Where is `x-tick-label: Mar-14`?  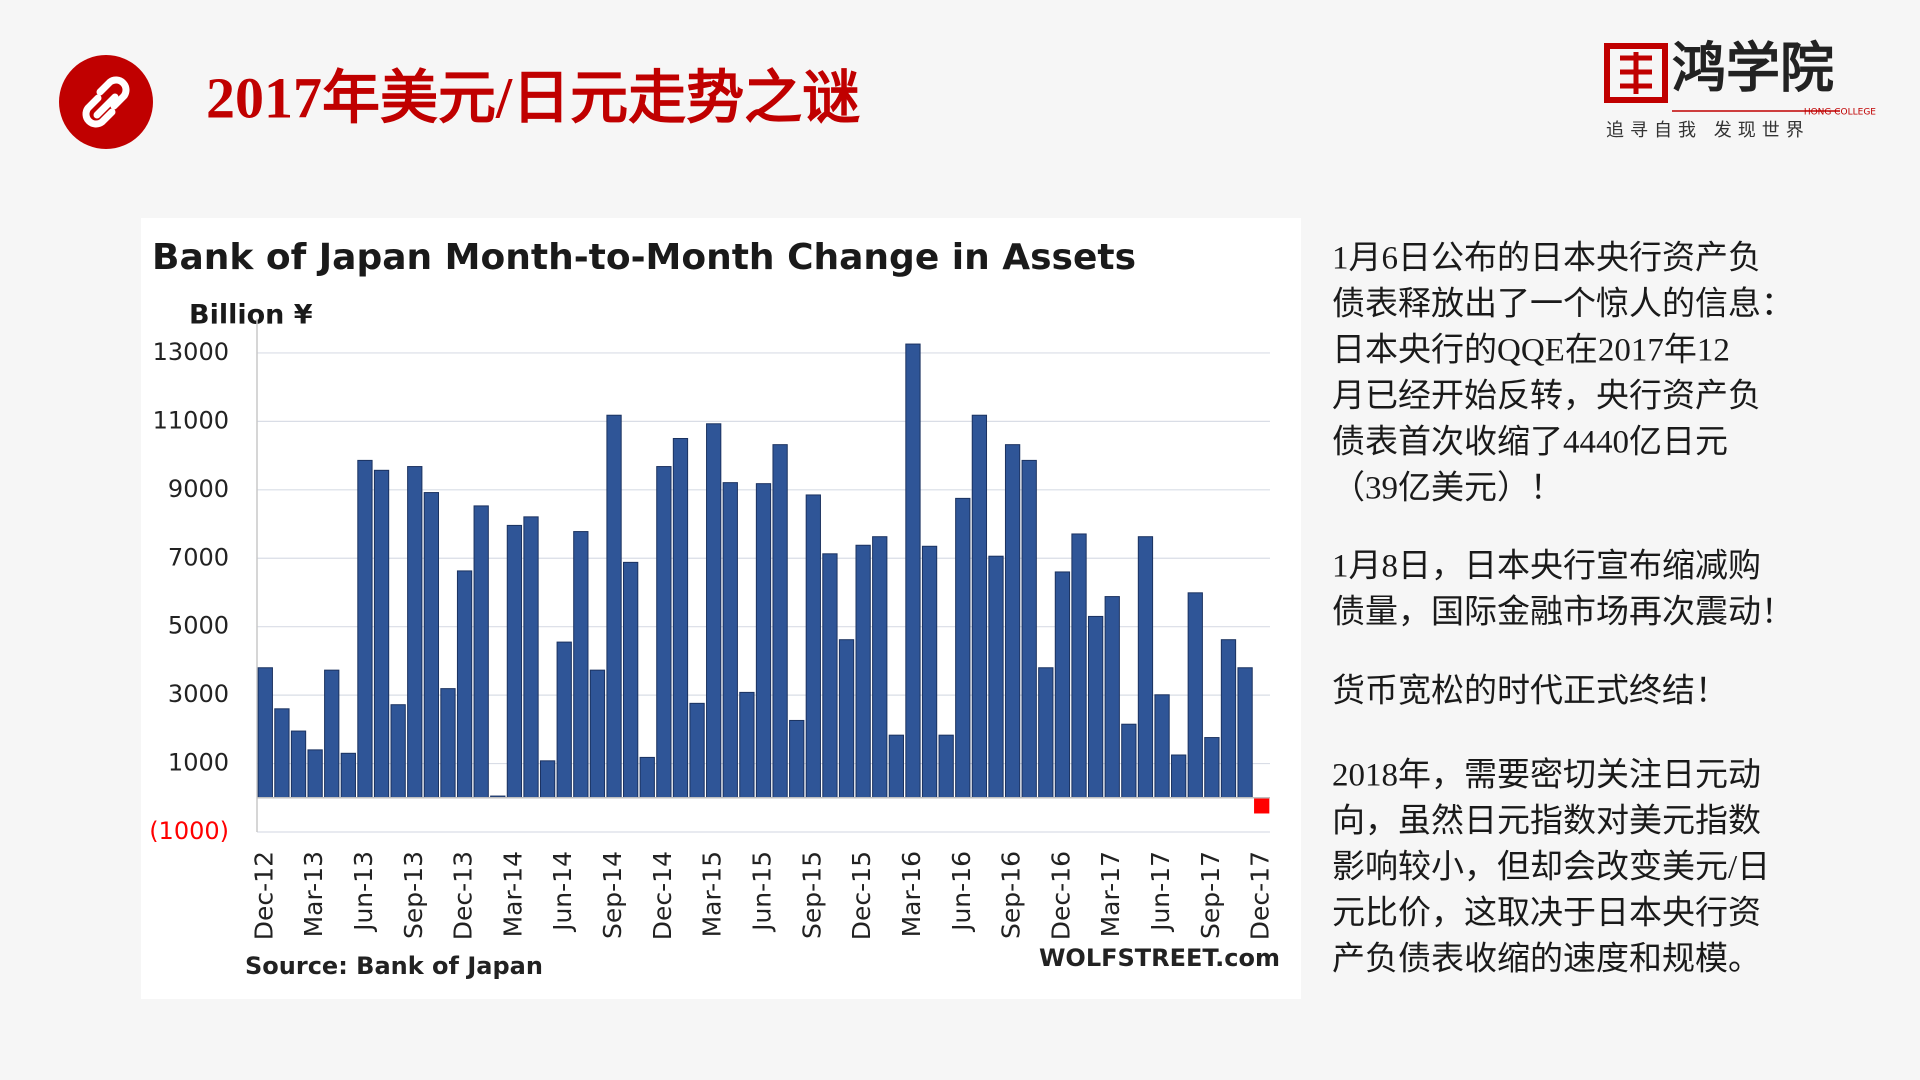
x-tick-label: Mar-14 is located at coordinates (512, 894).